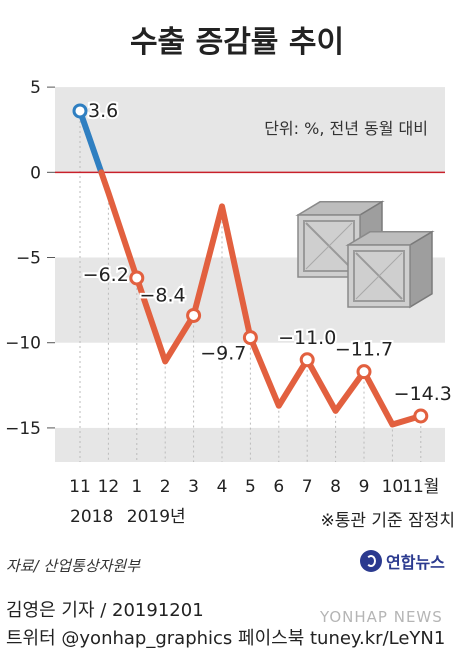 This screenshot has width=474, height=654. I want to click on crates-illustration, so click(365, 254).